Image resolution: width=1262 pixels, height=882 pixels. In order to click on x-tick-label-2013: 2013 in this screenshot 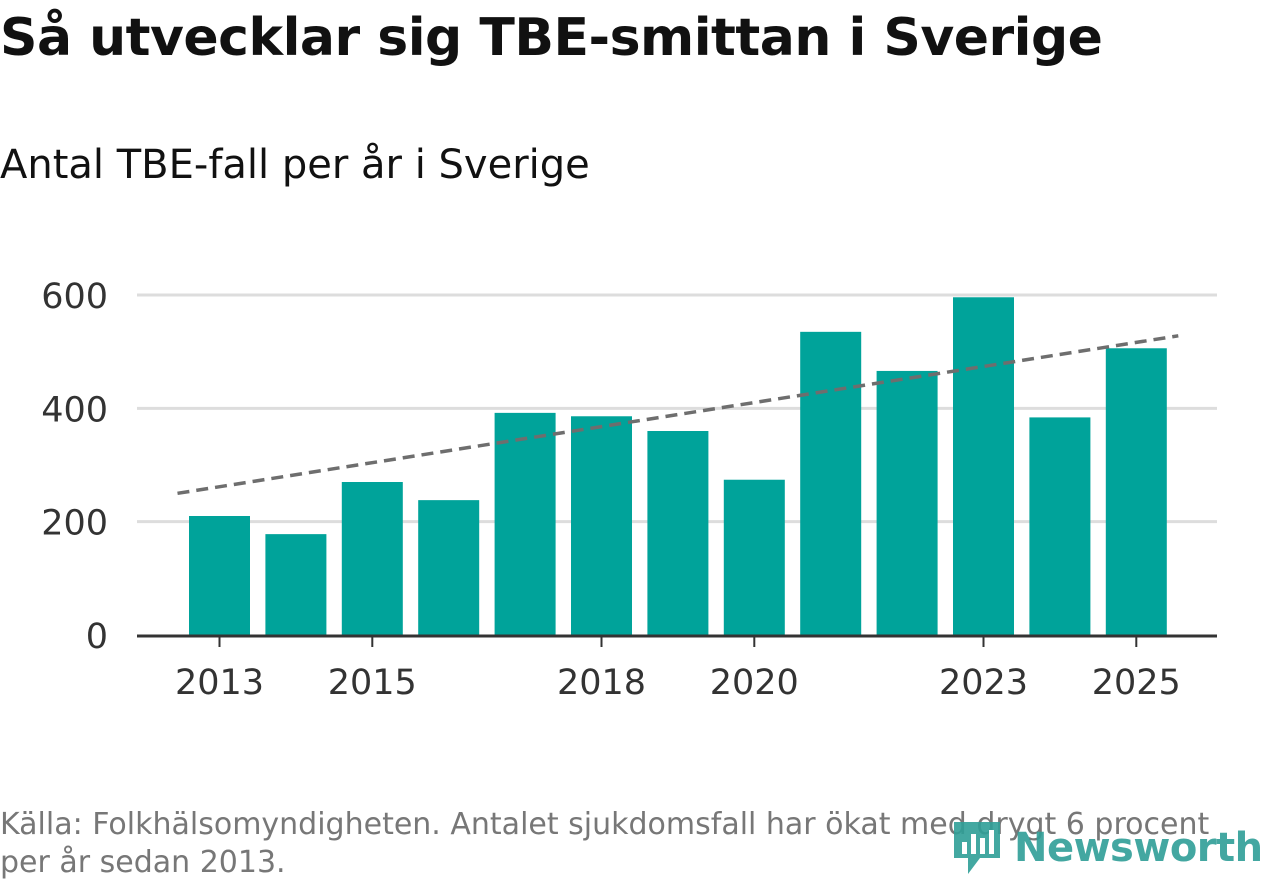, I will do `click(219, 683)`.